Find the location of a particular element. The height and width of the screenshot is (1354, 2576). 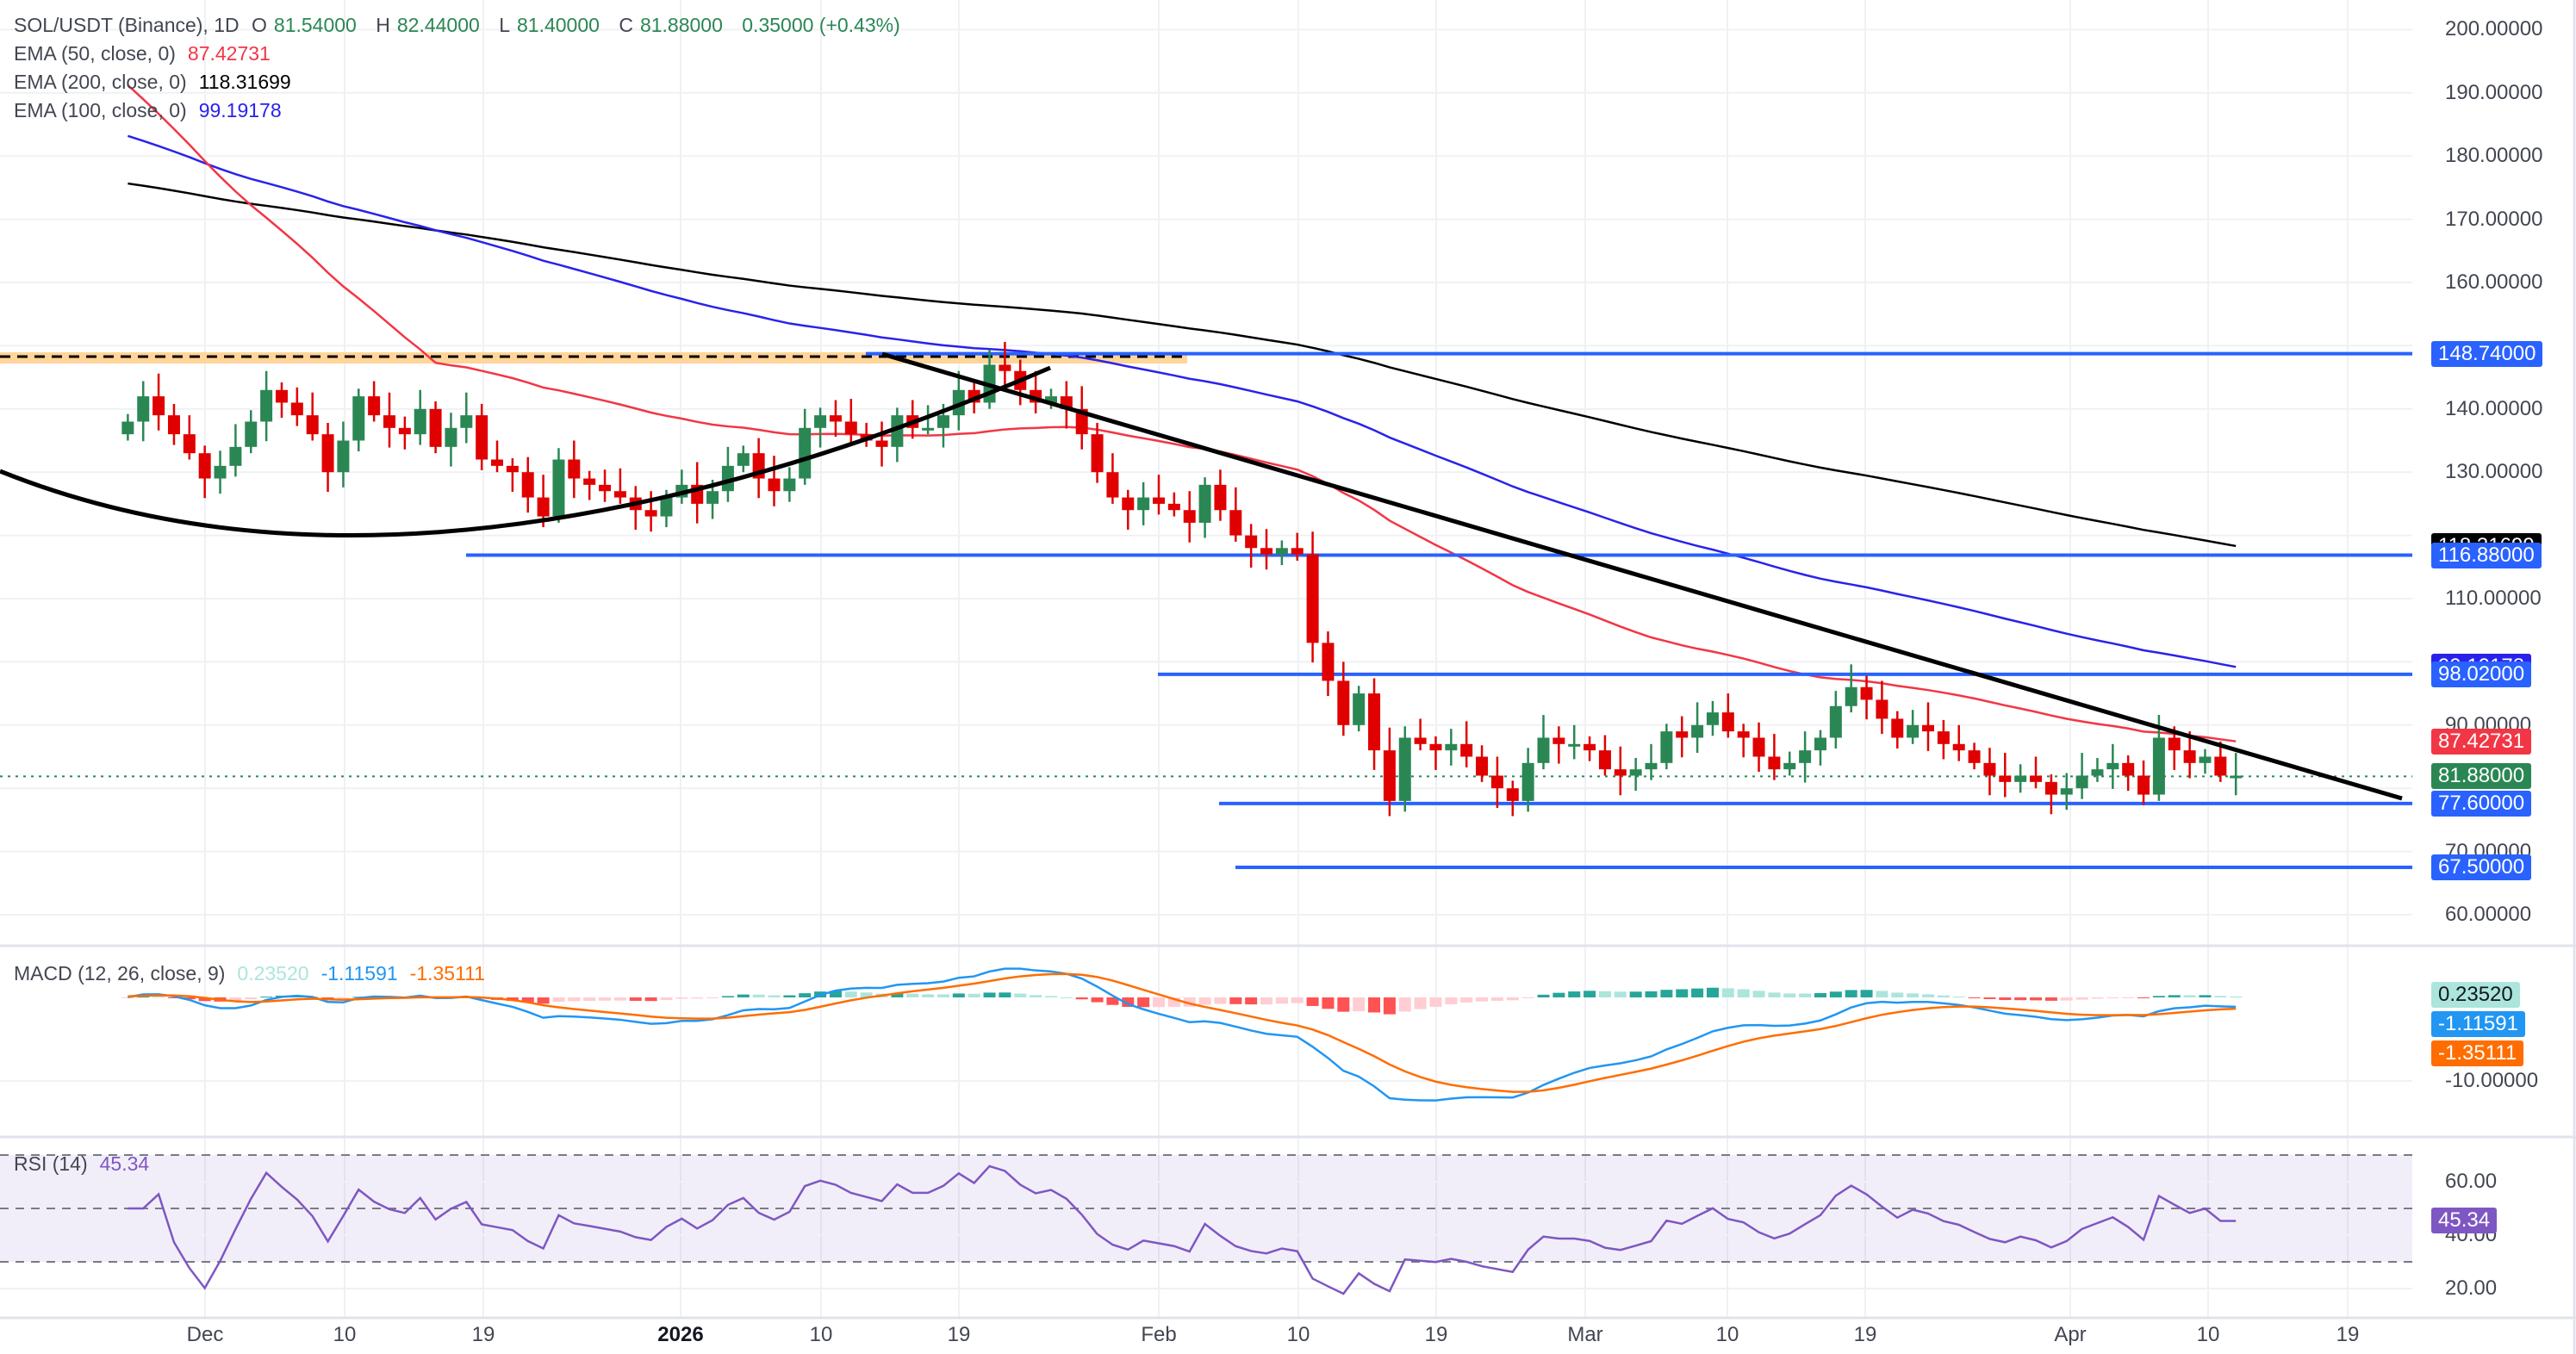

time-tick-label: Apr is located at coordinates (2071, 1334).